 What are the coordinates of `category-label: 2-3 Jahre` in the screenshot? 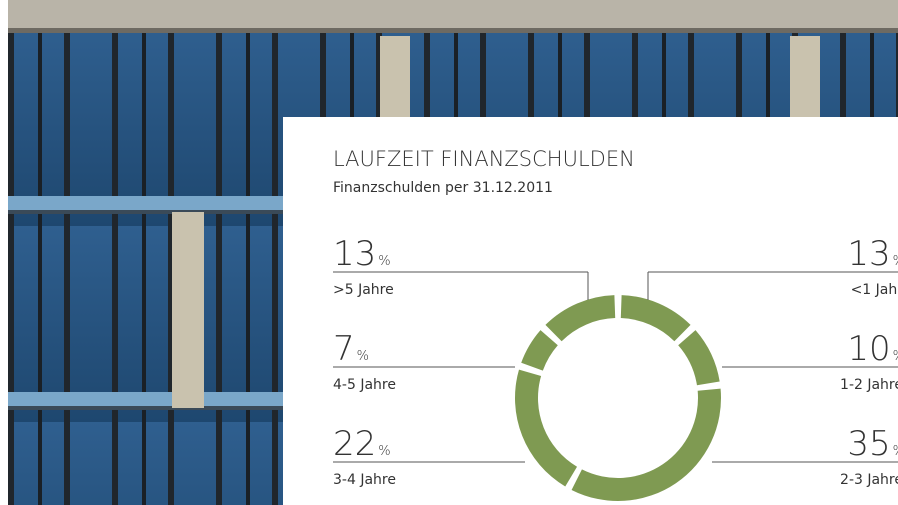 It's located at (869, 480).